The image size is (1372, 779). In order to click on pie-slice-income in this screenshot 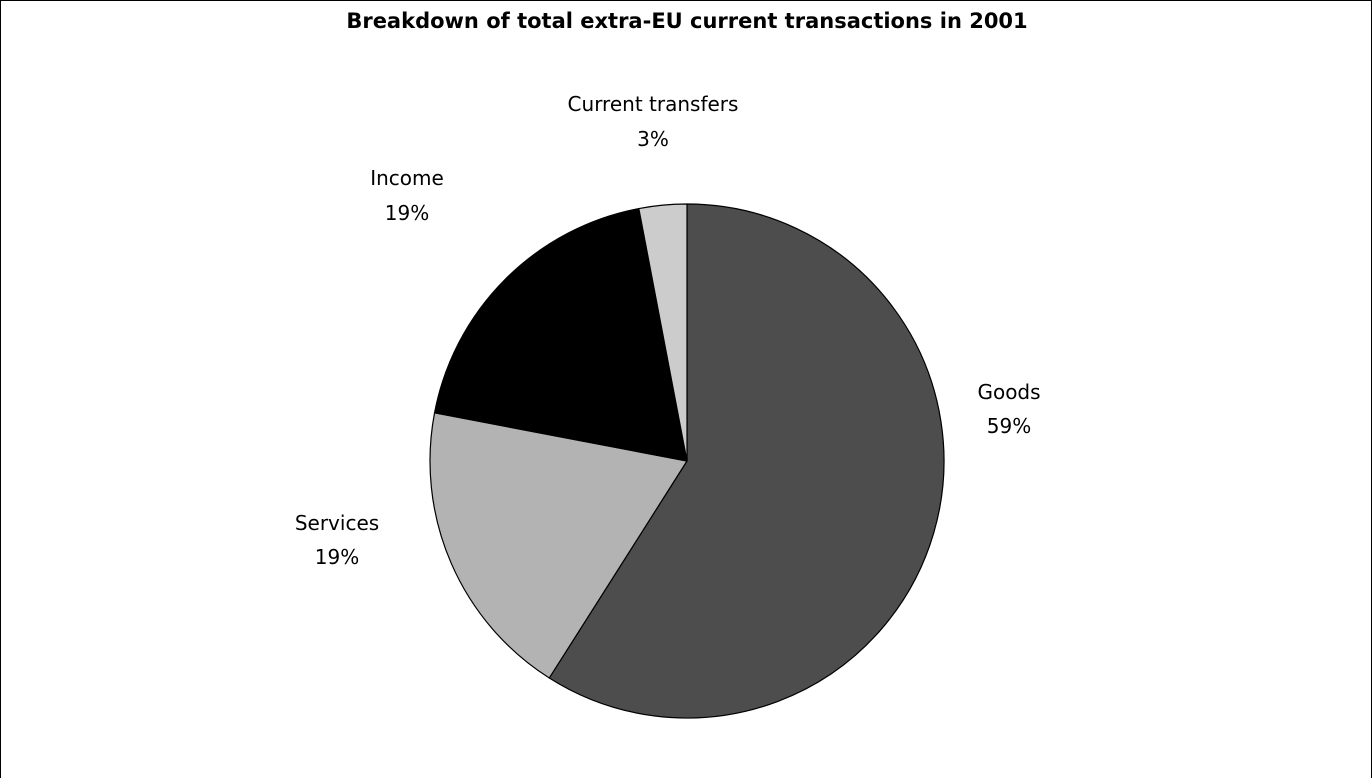, I will do `click(560, 334)`.